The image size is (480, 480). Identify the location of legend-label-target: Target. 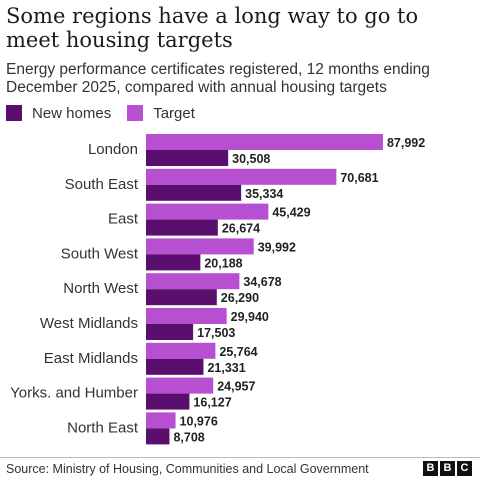
(174, 113).